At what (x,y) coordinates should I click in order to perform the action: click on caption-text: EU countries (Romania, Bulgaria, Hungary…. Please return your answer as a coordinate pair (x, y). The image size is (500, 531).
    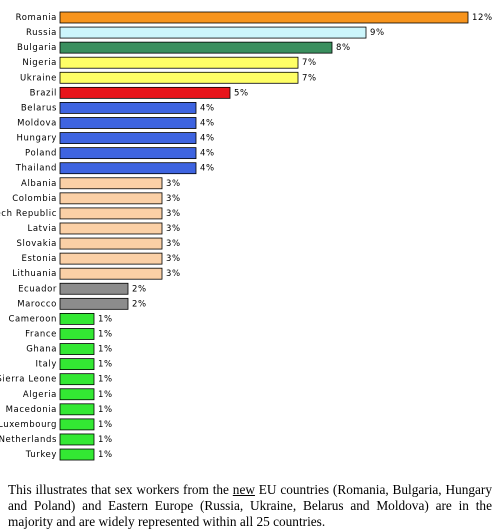
    Looking at the image, I should click on (250, 505).